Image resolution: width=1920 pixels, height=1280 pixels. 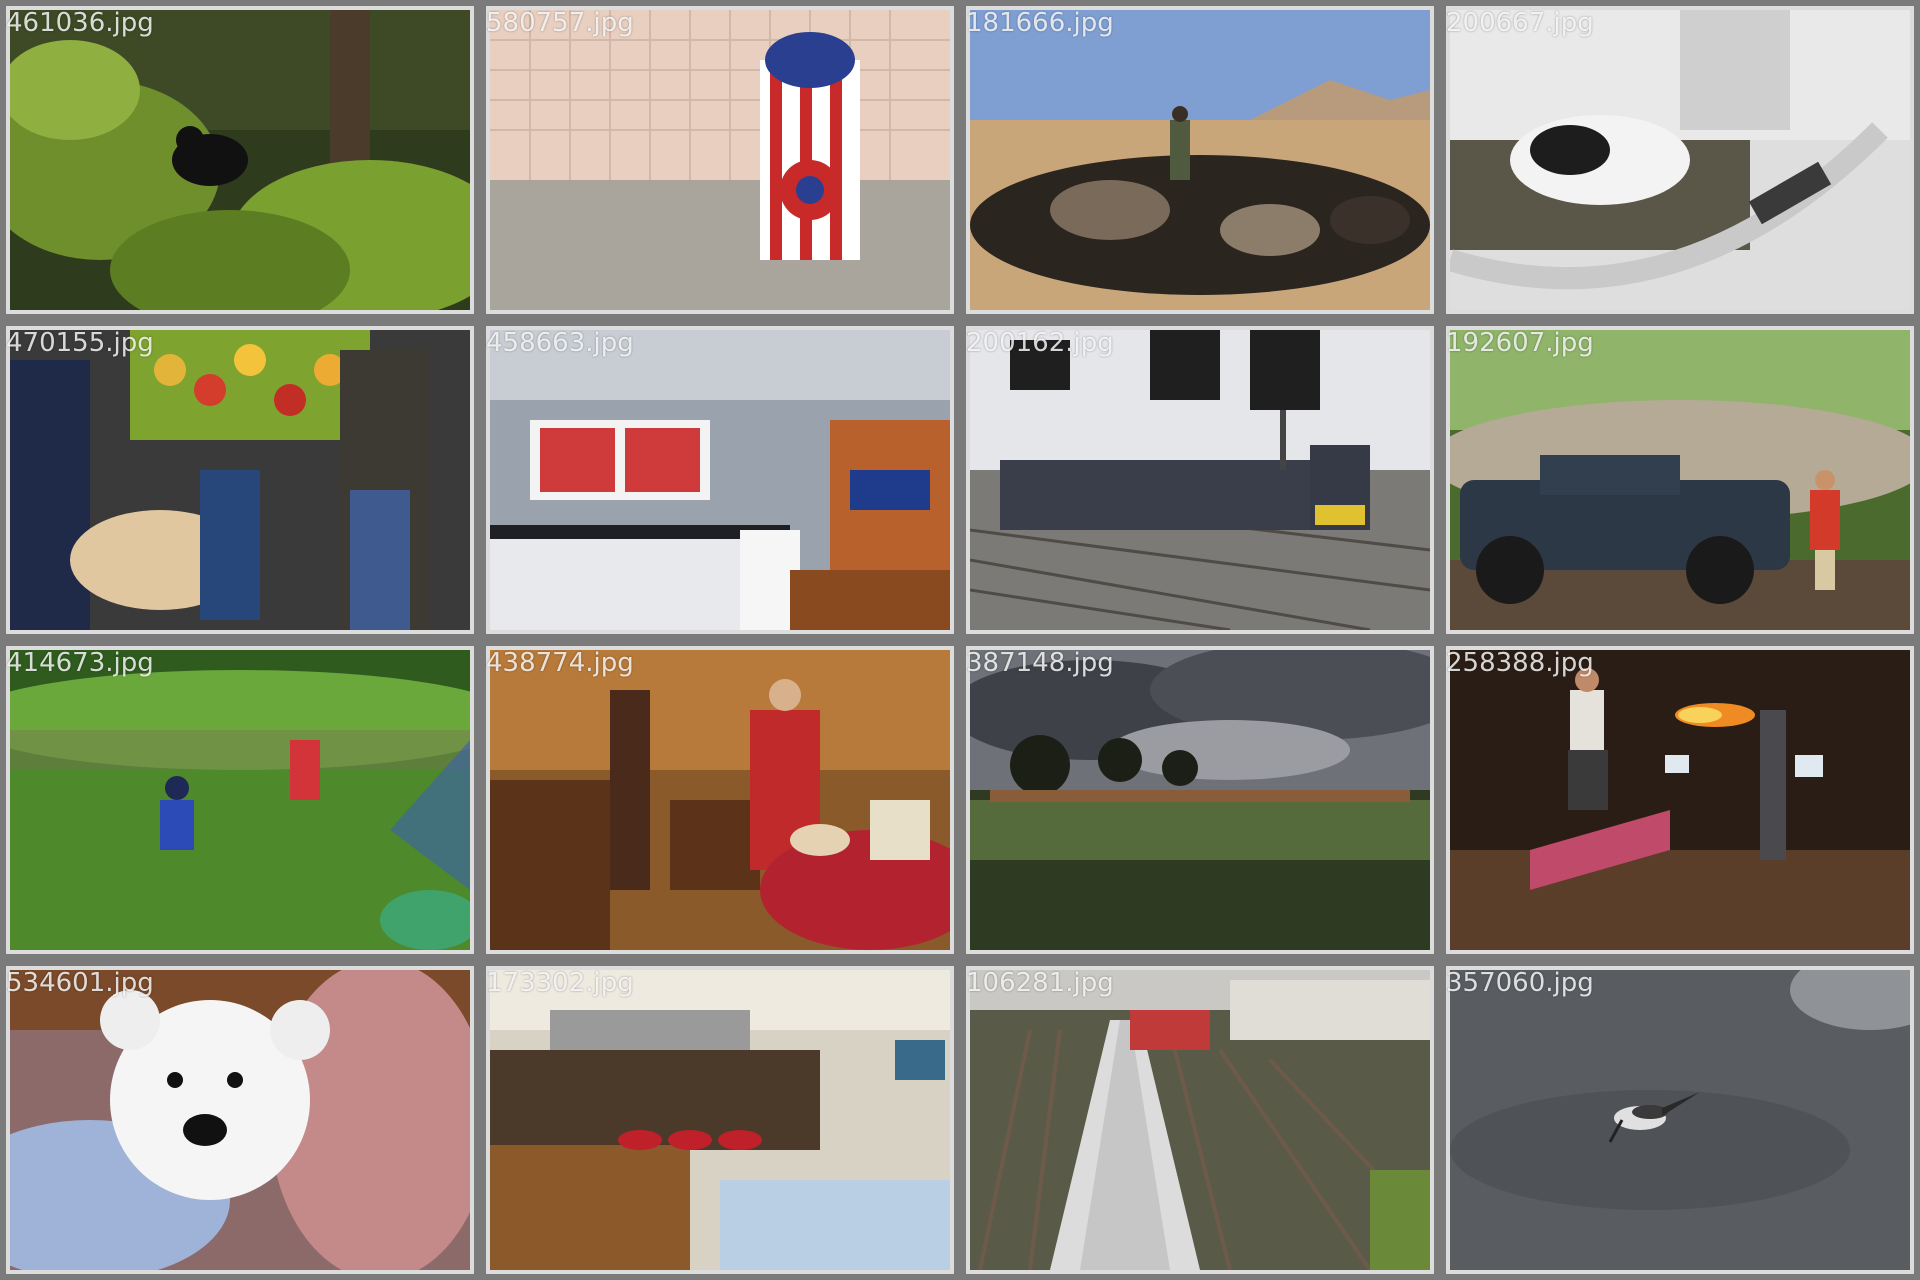 I want to click on image-tile: 470155.jpg, so click(x=240, y=480).